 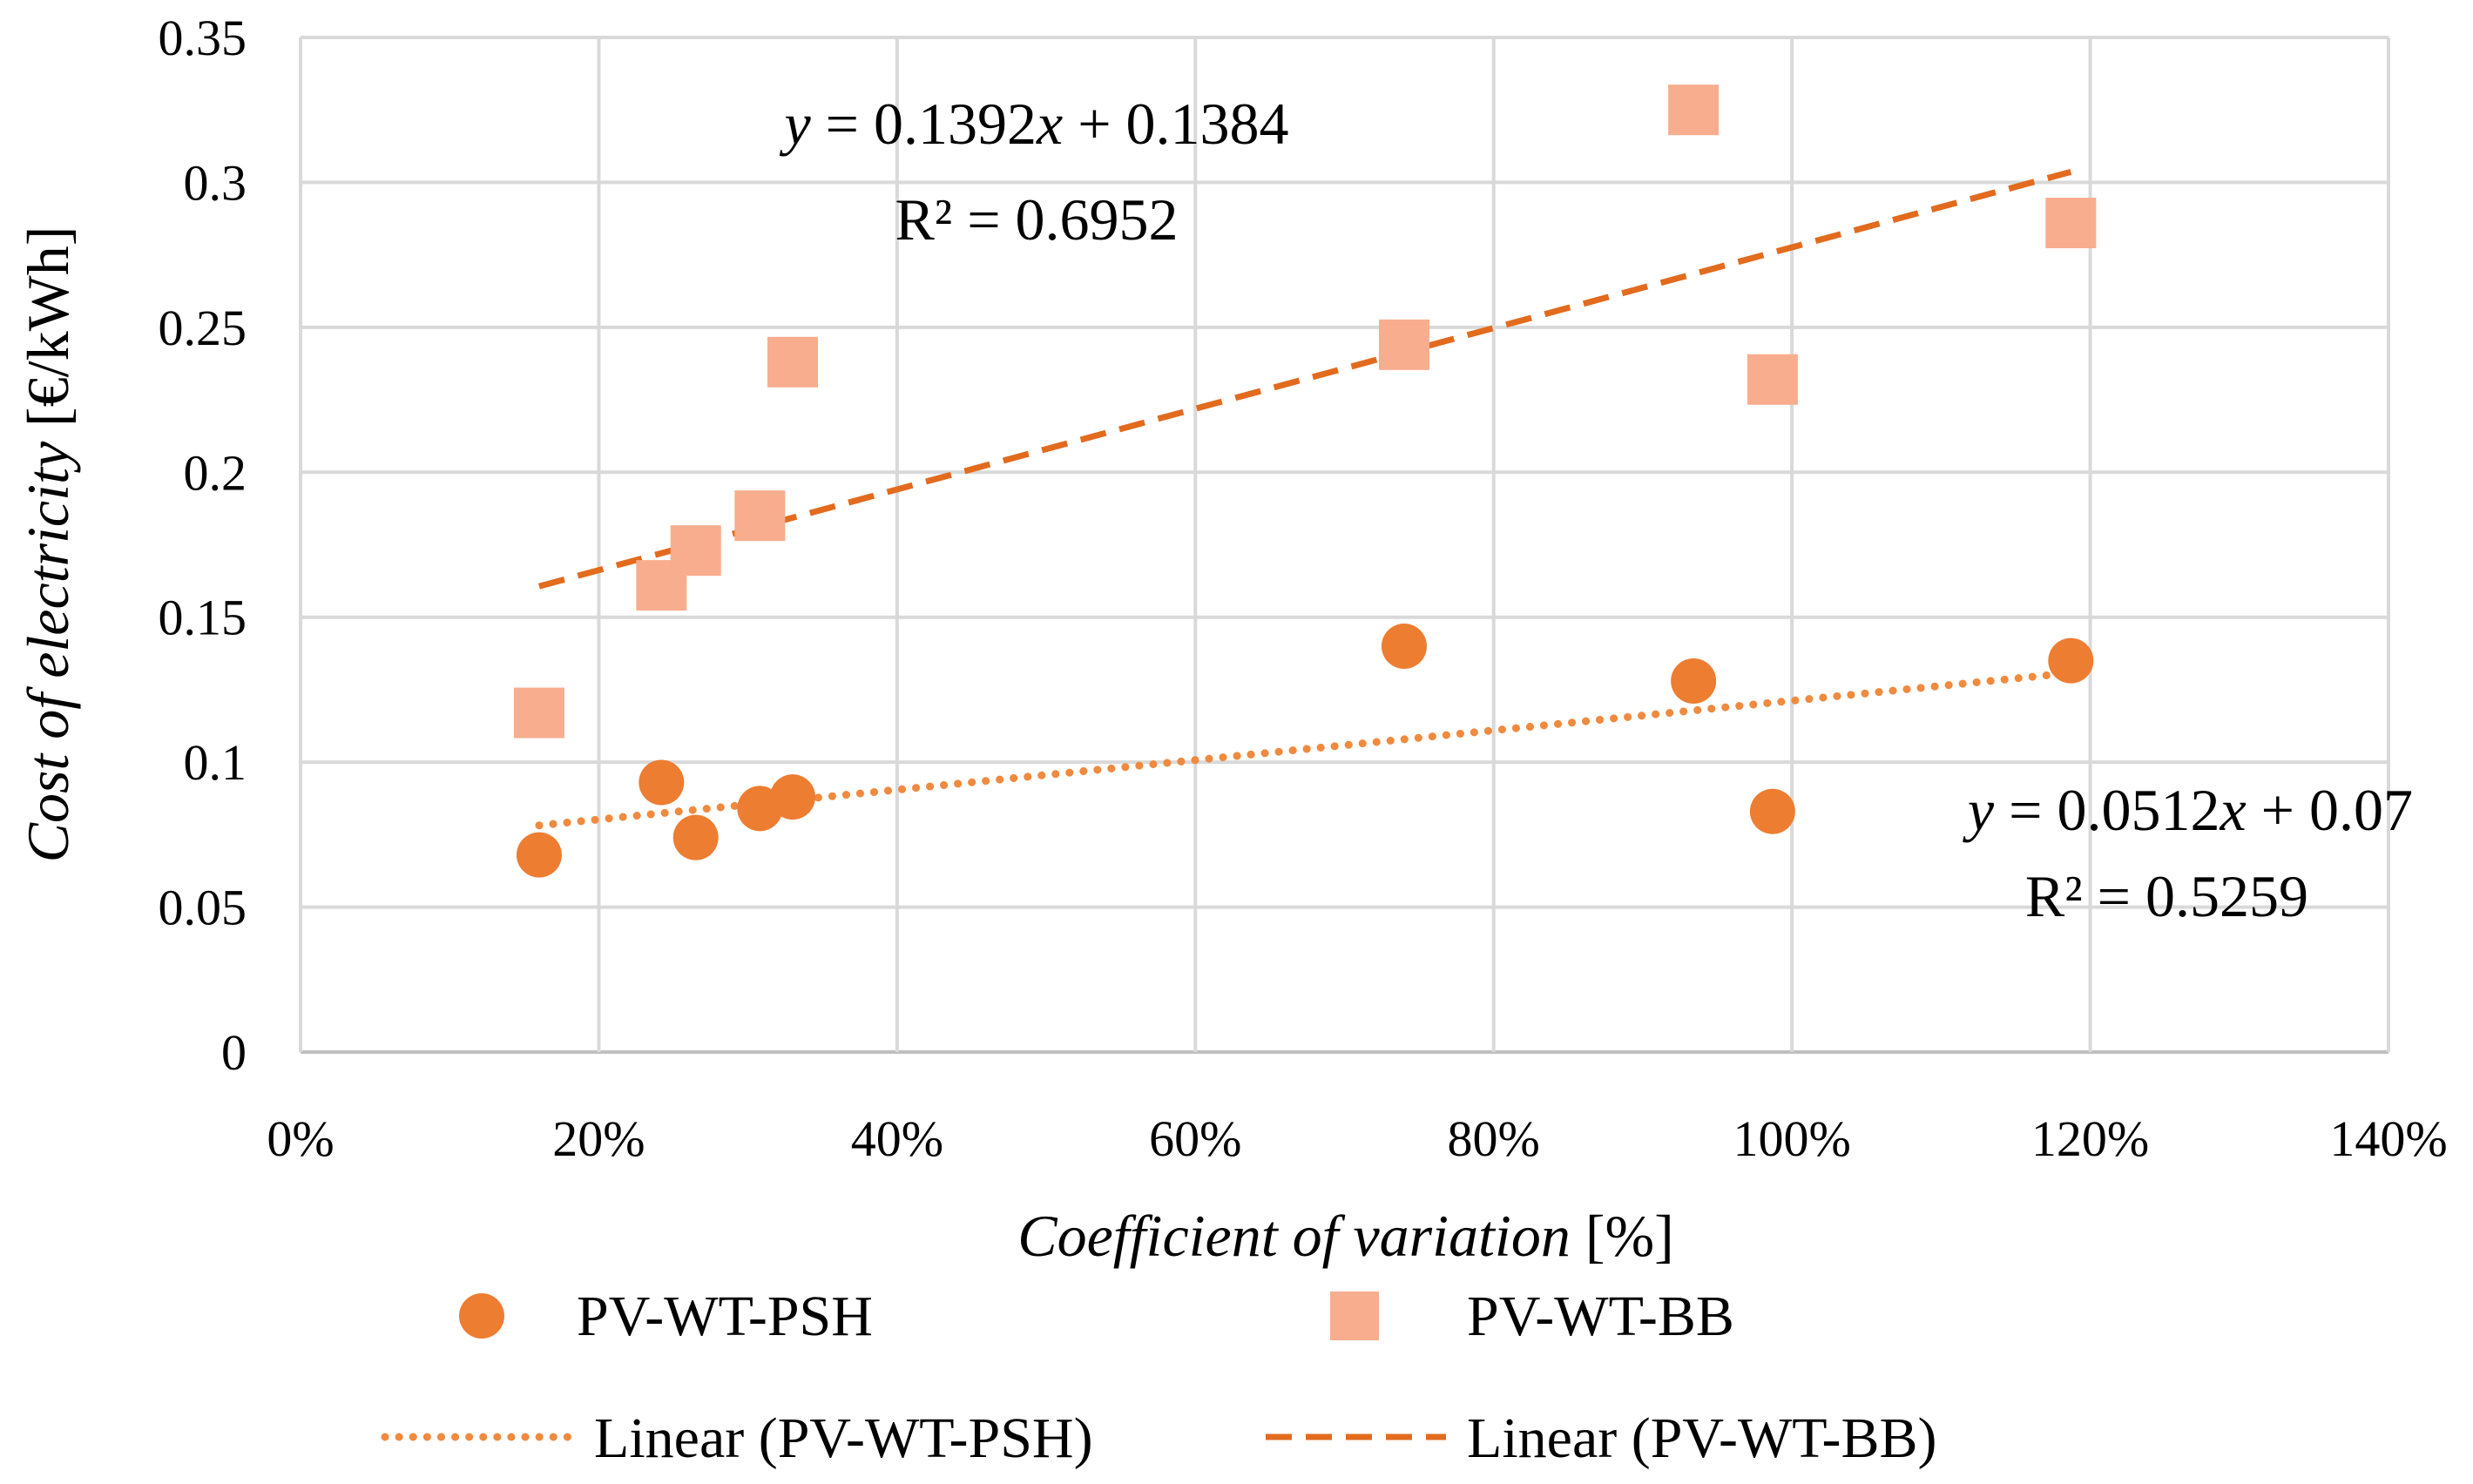 What do you see at coordinates (598, 1138) in the screenshot?
I see `x-tick-label: 20%` at bounding box center [598, 1138].